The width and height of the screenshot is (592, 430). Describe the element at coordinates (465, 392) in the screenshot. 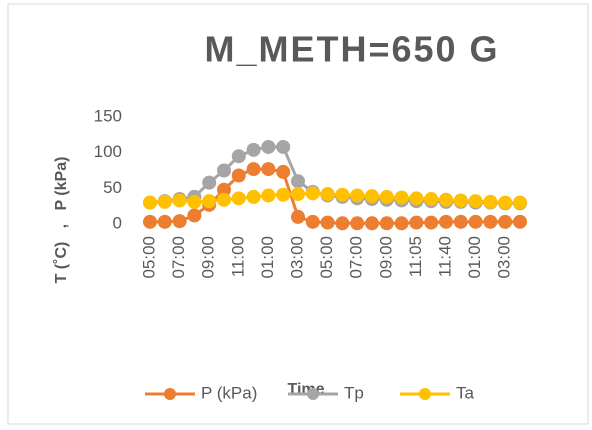

I see `legend-label: Ta` at that location.